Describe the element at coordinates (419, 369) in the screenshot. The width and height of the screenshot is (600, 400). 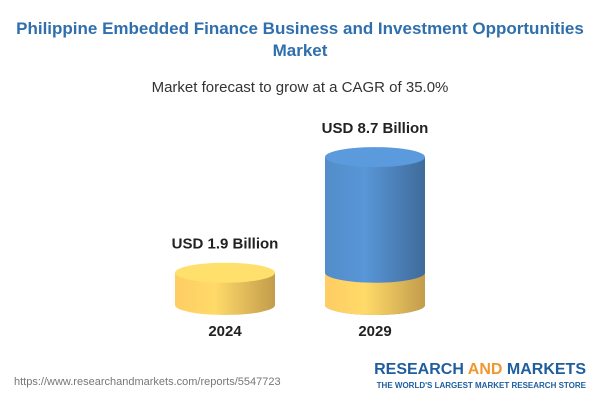
I see `brand-word: RESEARCH` at that location.